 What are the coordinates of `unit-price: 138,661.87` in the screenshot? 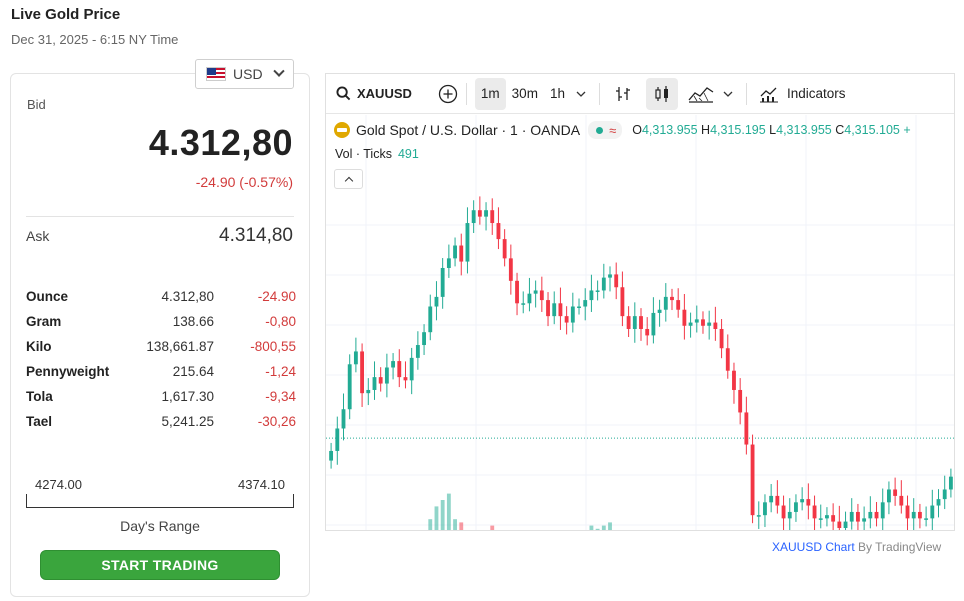 It's located at (180, 346).